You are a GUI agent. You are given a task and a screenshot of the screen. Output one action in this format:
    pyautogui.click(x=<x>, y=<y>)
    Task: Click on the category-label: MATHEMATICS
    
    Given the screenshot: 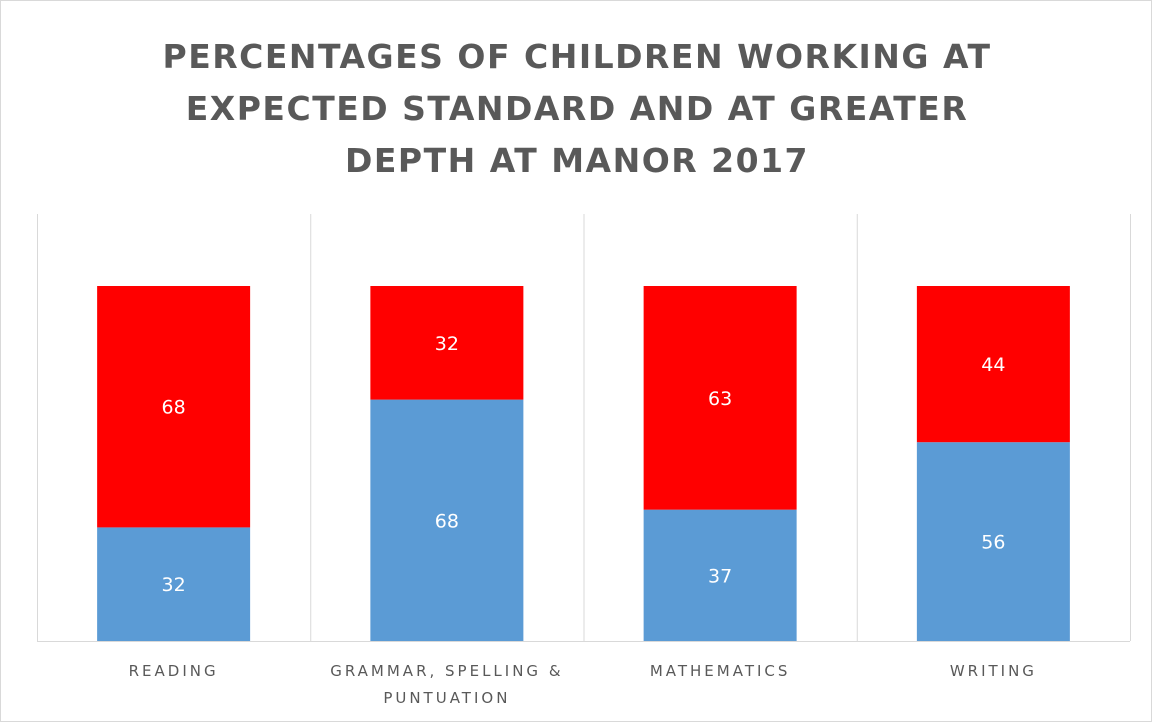 What is the action you would take?
    pyautogui.click(x=720, y=671)
    